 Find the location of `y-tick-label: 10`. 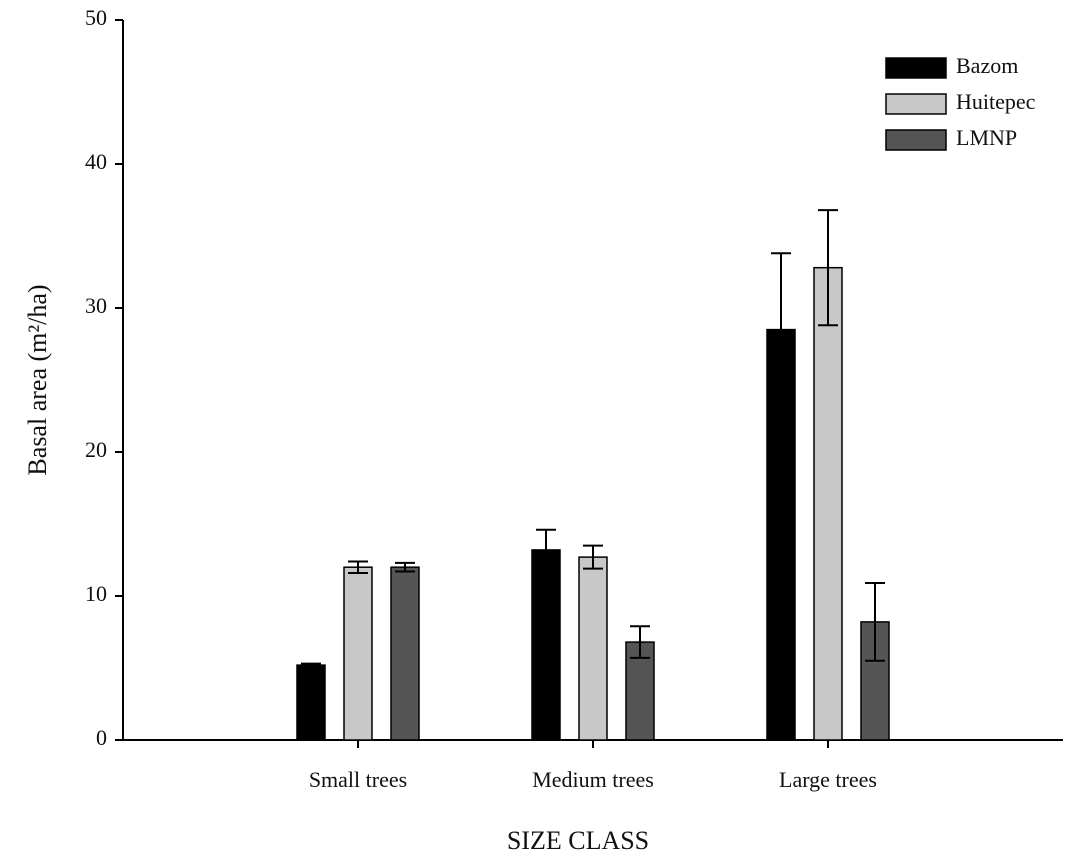

y-tick-label: 10 is located at coordinates (96, 593).